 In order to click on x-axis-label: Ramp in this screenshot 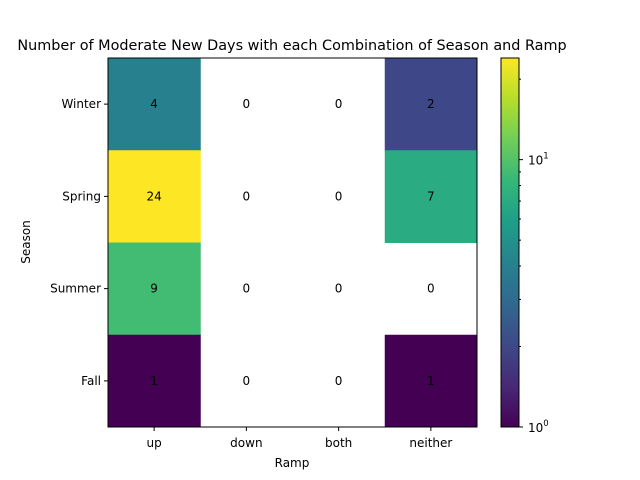, I will do `click(292, 463)`.